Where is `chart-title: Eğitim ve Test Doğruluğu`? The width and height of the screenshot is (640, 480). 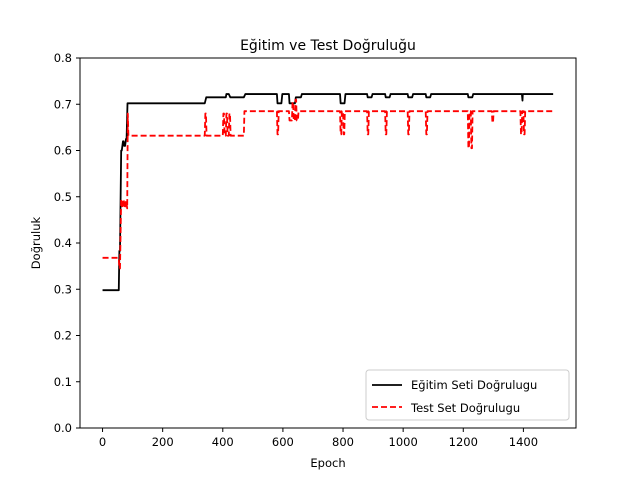 chart-title: Eğitim ve Test Doğruluğu is located at coordinates (328, 46).